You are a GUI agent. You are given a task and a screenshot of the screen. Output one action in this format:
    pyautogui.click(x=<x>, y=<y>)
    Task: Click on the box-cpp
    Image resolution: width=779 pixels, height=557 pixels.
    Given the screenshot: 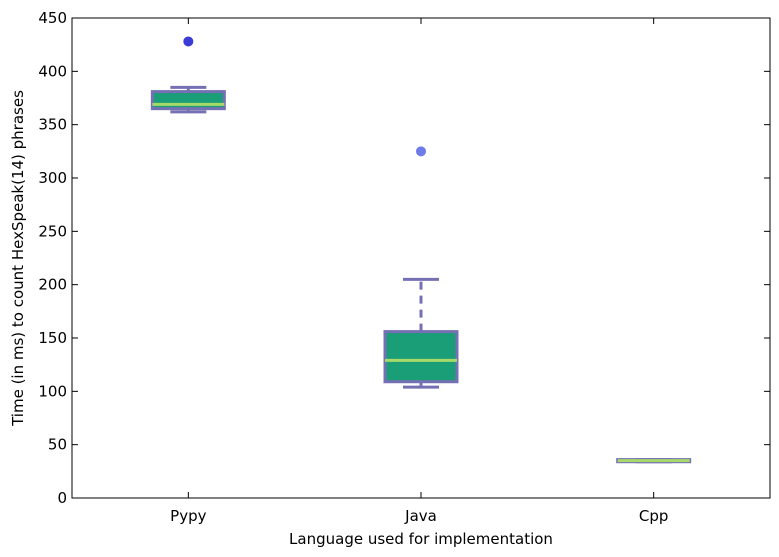 What is the action you would take?
    pyautogui.click(x=654, y=461)
    